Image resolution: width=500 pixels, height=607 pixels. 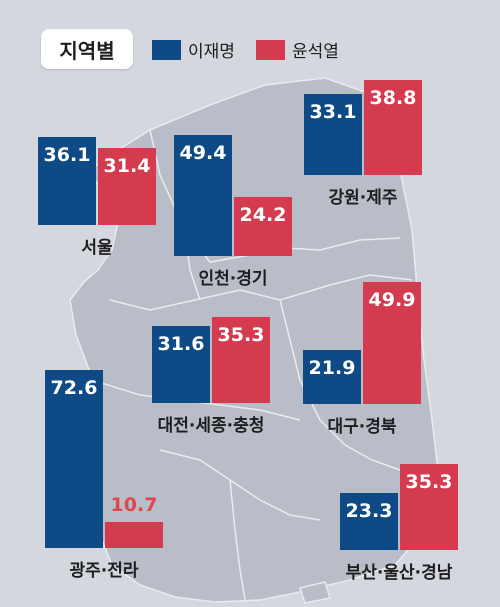 What do you see at coordinates (181, 343) in the screenshot?
I see `bar-value-lee-daejeon-sejong-chungcheong: 31.6` at bounding box center [181, 343].